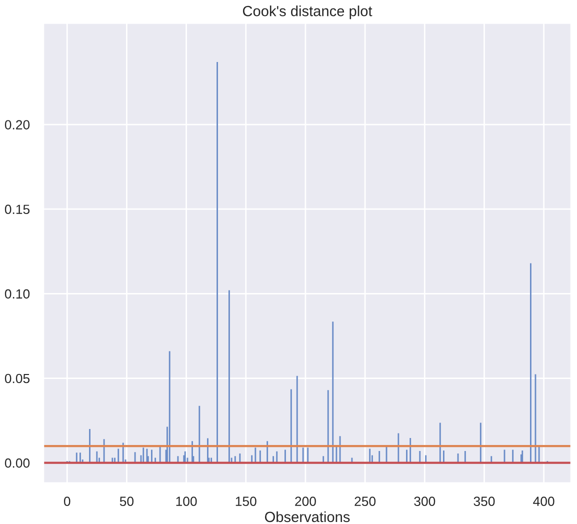 This screenshot has width=577, height=524. What do you see at coordinates (67, 501) in the screenshot?
I see `x-tick-label: 0` at bounding box center [67, 501].